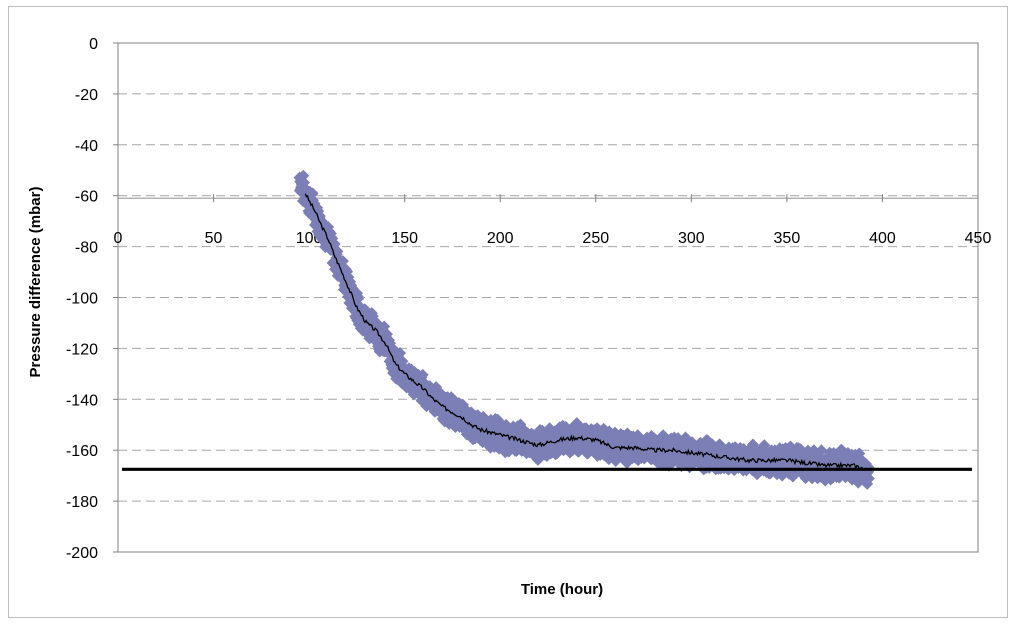 Image resolution: width=1013 pixels, height=624 pixels. I want to click on y-tick-label: -40, so click(86, 146).